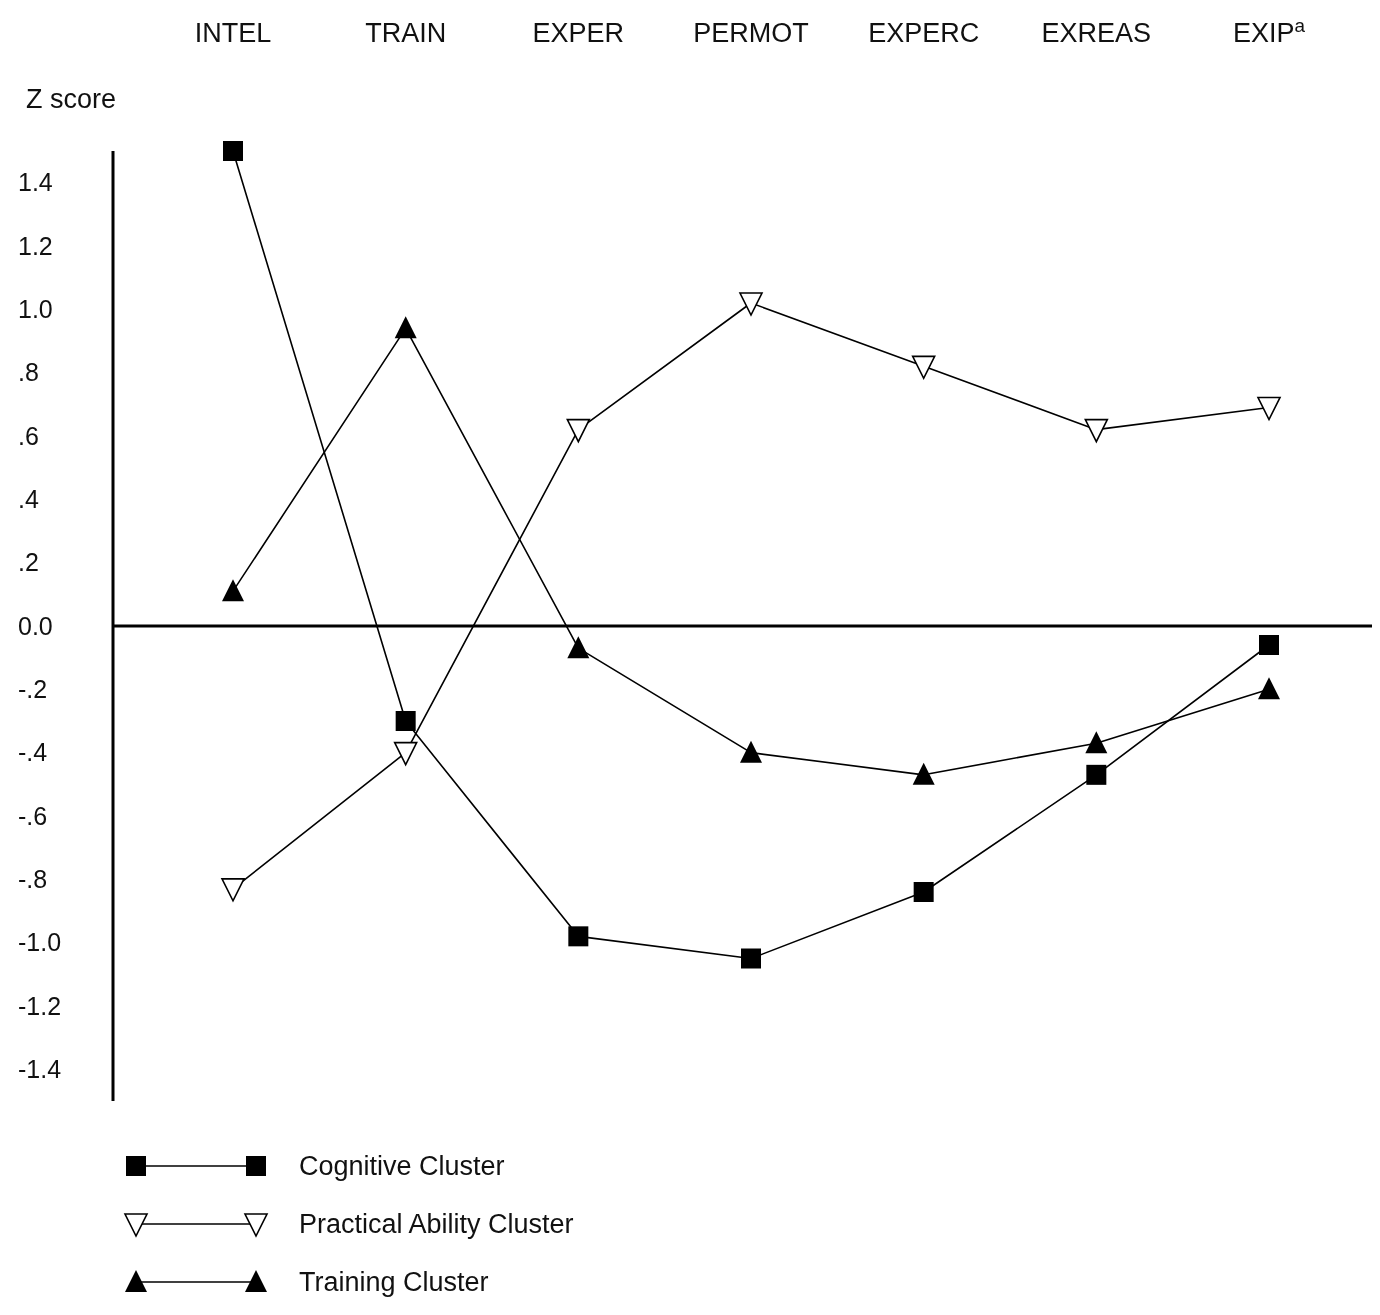  I want to click on y-tick-label: .6, so click(28, 435).